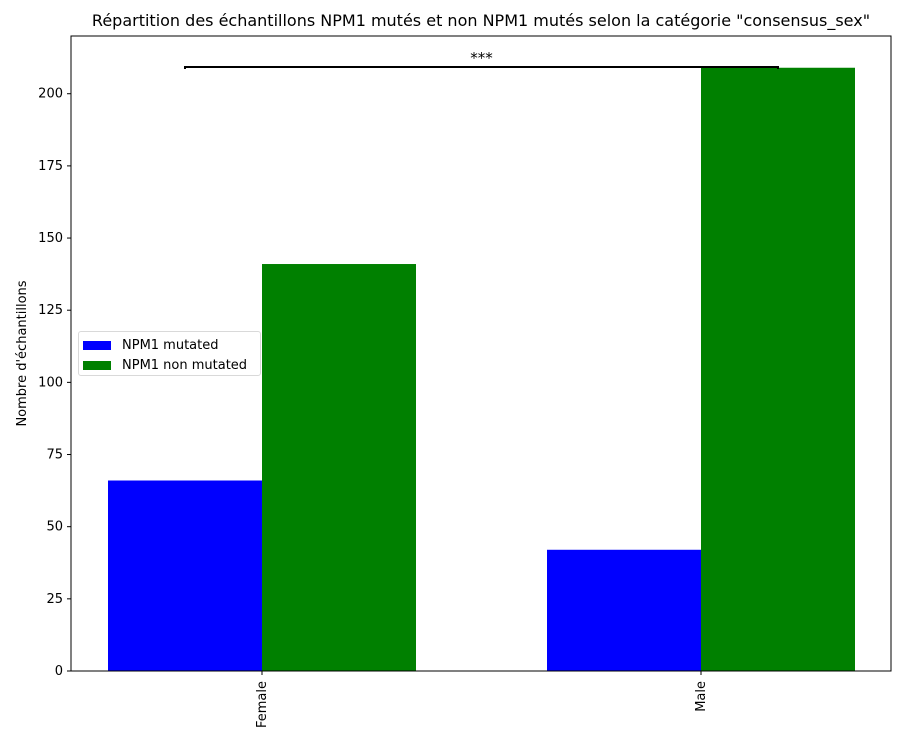 The image size is (906, 751). What do you see at coordinates (50, 94) in the screenshot?
I see `y-tick-label: 200` at bounding box center [50, 94].